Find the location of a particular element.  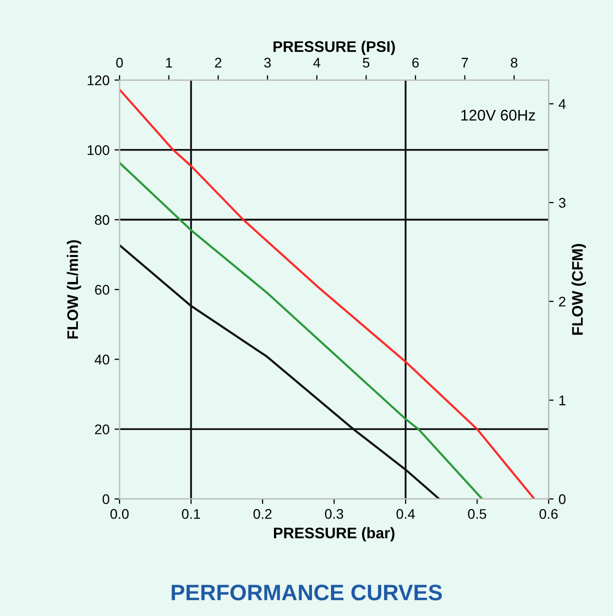

x-axis-title: PRESSURE (bar) is located at coordinates (334, 534).